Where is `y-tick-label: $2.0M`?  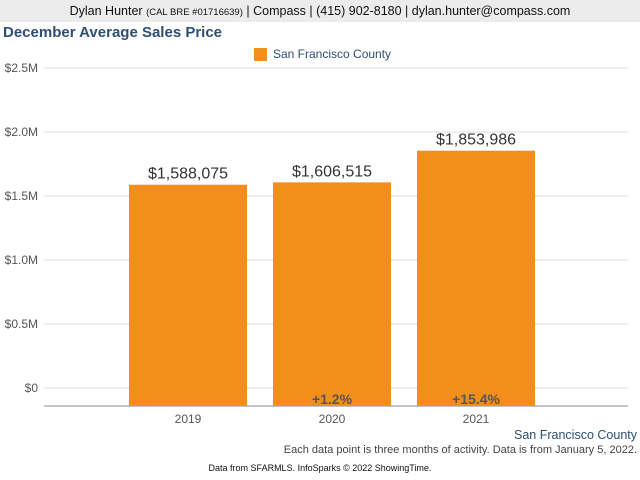 y-tick-label: $2.0M is located at coordinates (21, 132).